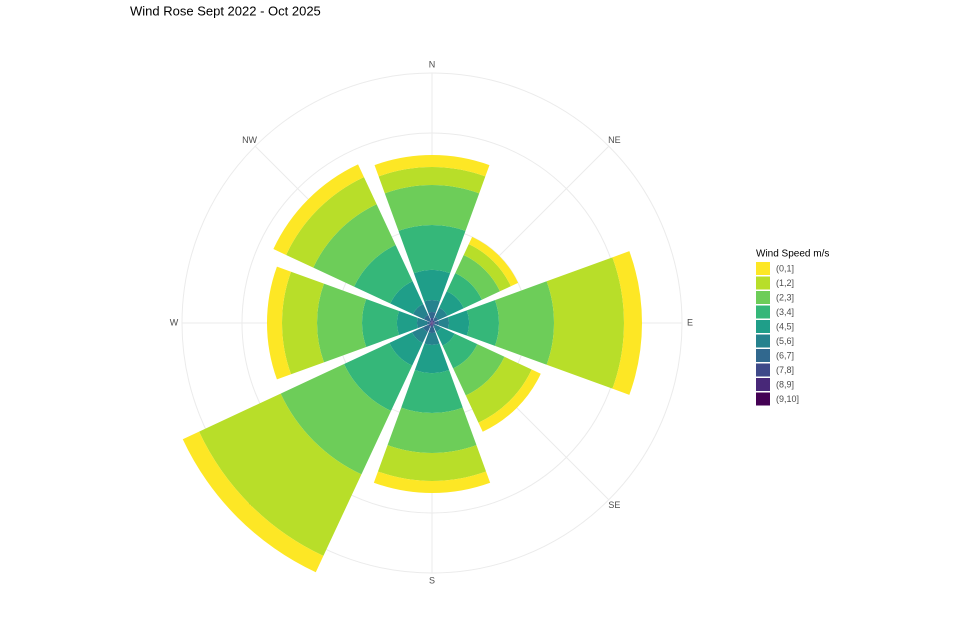 This screenshot has width=960, height=640. I want to click on legend-label: (8,9], so click(785, 384).